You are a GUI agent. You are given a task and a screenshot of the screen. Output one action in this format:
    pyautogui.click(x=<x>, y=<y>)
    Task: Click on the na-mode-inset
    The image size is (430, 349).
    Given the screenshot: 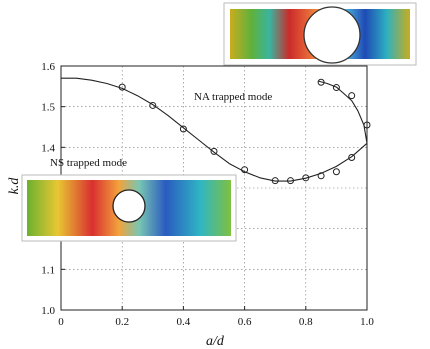 What is the action you would take?
    pyautogui.click(x=320, y=34)
    